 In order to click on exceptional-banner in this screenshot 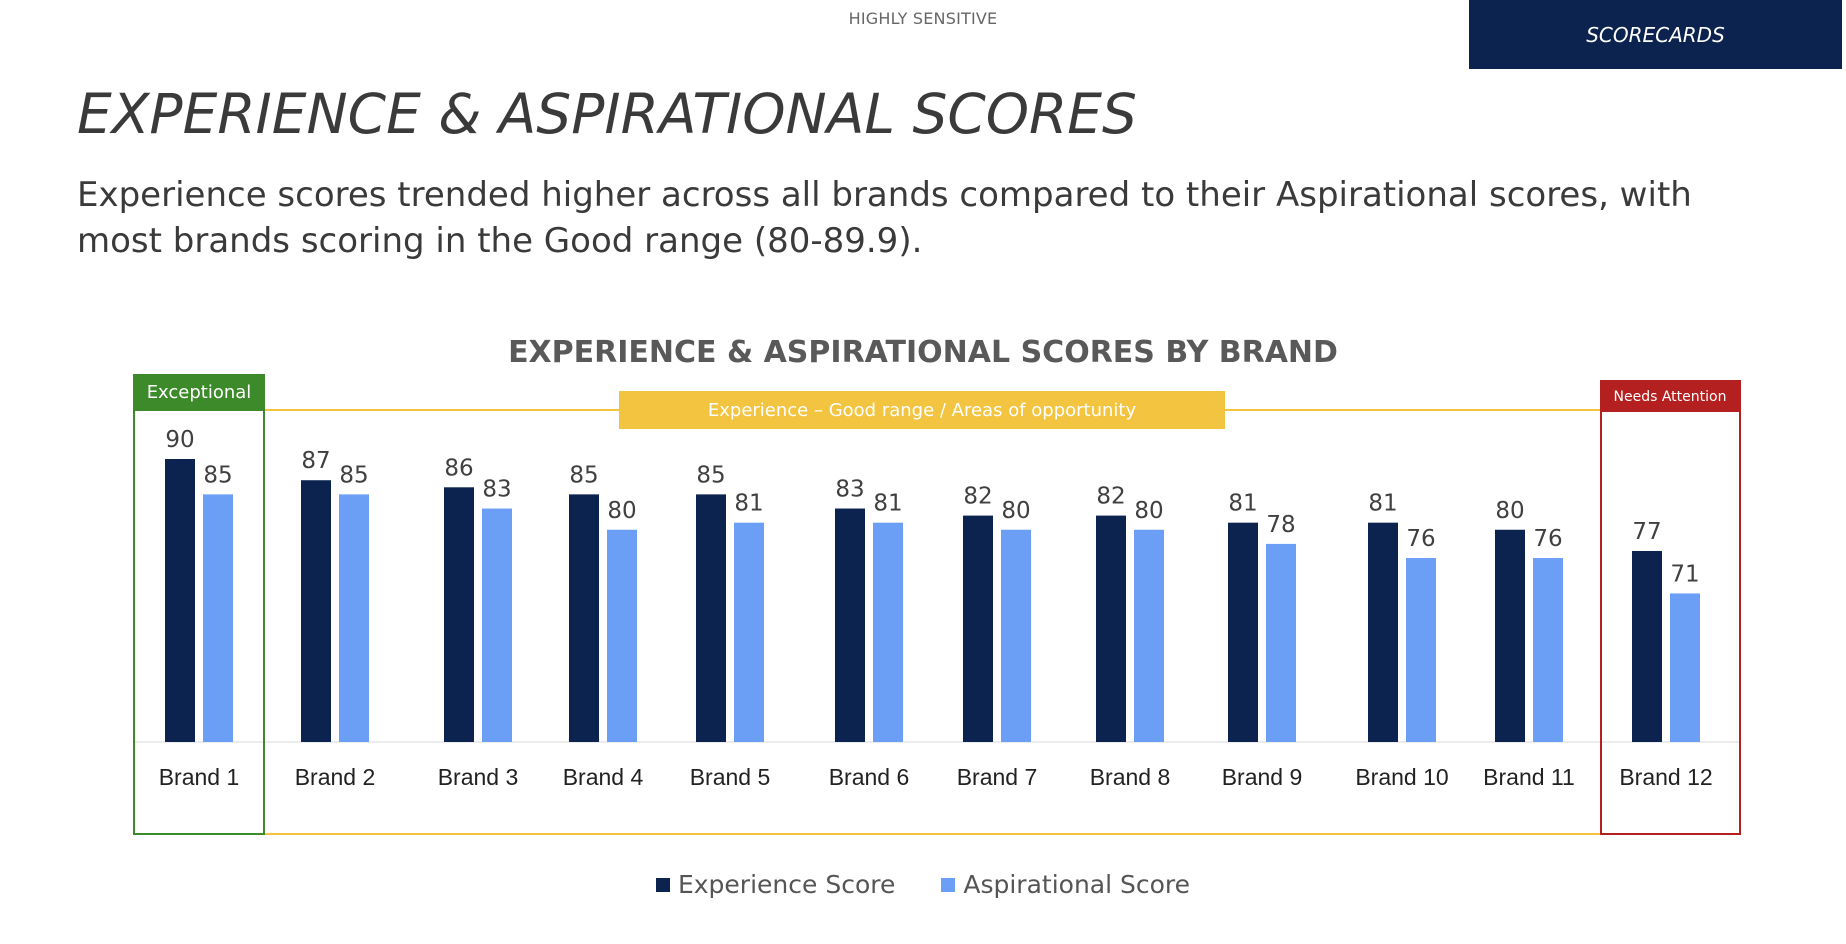, I will do `click(199, 392)`.